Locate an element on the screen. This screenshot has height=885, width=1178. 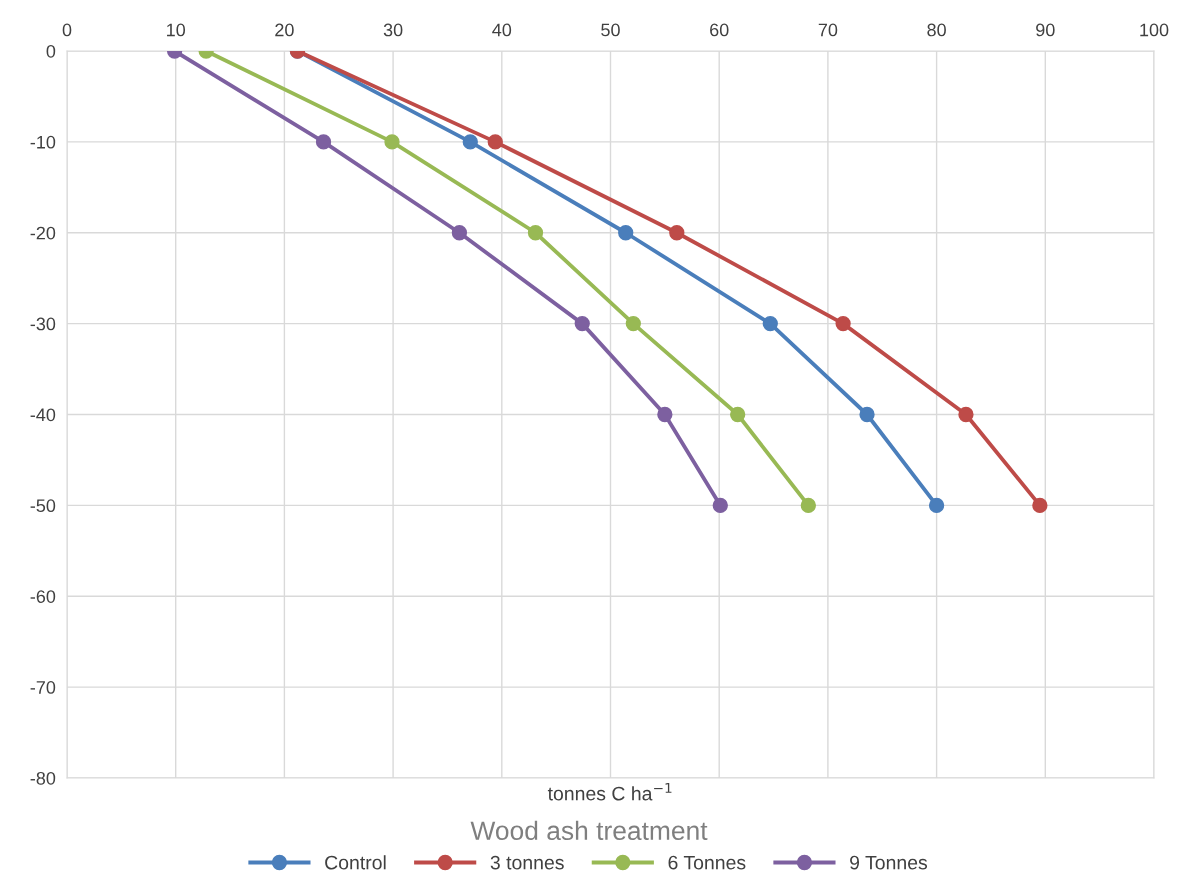
y-tick-label: -70 is located at coordinates (43, 687).